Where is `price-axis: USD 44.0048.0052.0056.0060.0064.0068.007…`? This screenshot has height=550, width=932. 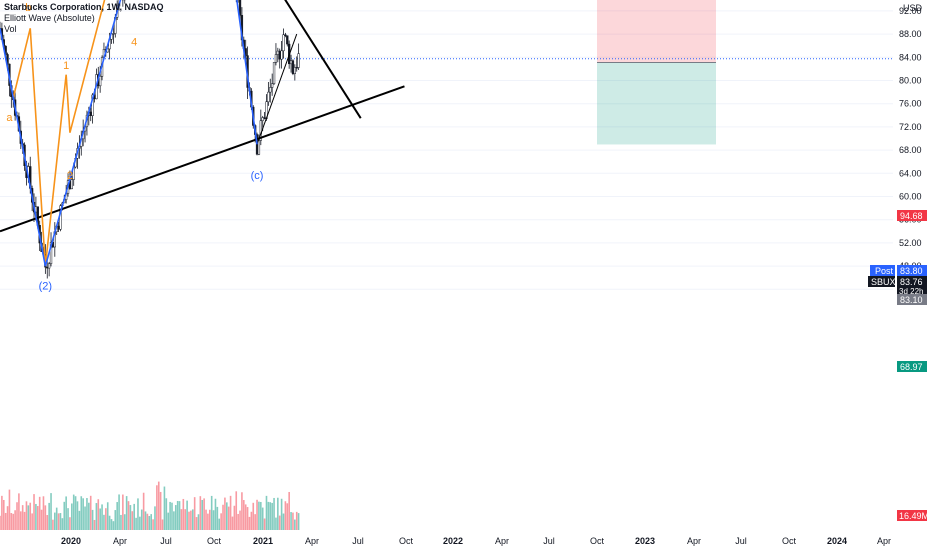
price-axis: USD 44.0048.0052.0056.0060.0064.0068.007… is located at coordinates (913, 147).